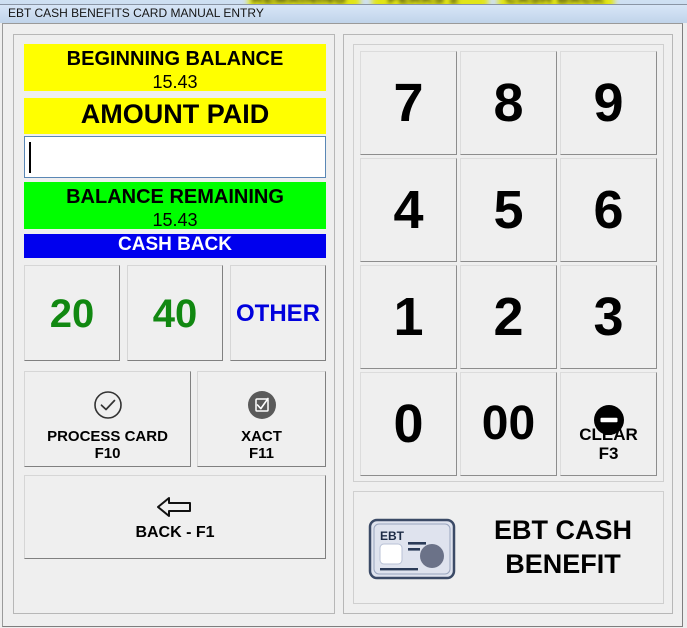 This screenshot has width=687, height=628. I want to click on key-6: 6, so click(608, 210).